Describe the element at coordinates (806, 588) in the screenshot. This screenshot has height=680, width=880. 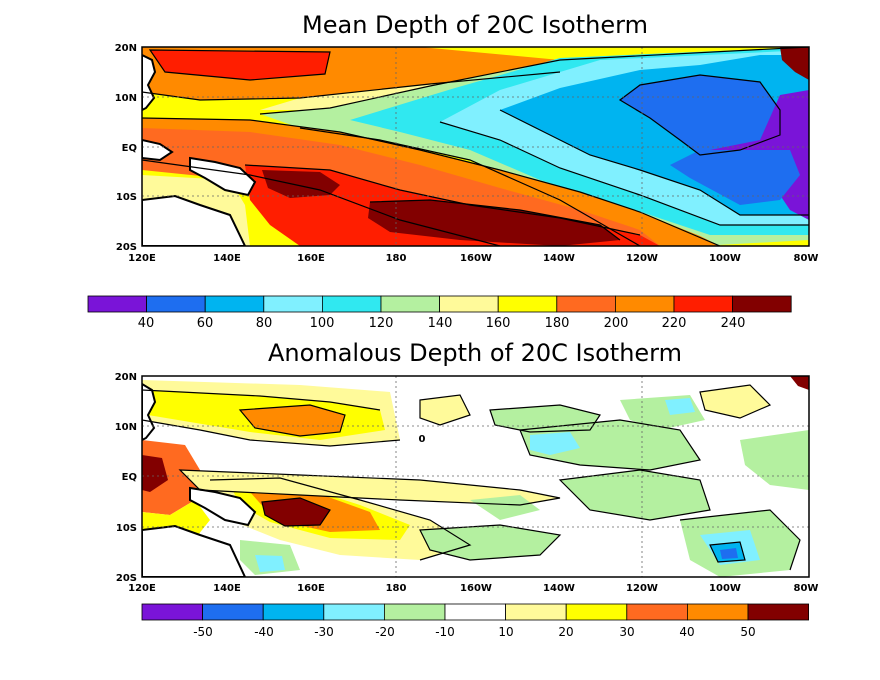
I see `anom-lon-label: 80W` at that location.